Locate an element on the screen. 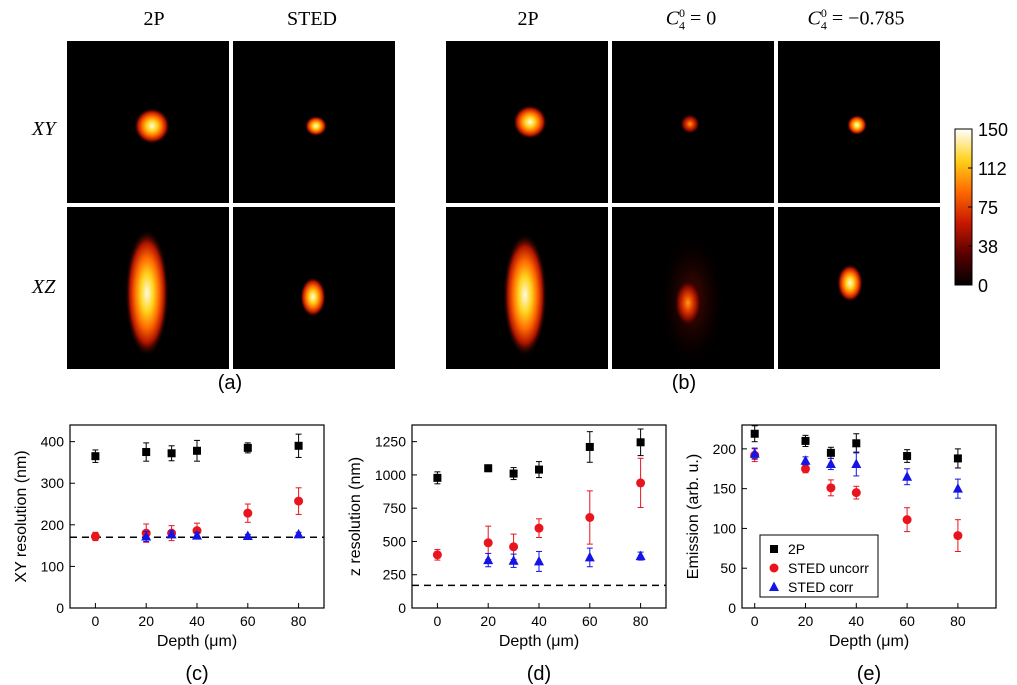 This screenshot has height=685, width=1017. y-tick-label: 0 is located at coordinates (402, 608).